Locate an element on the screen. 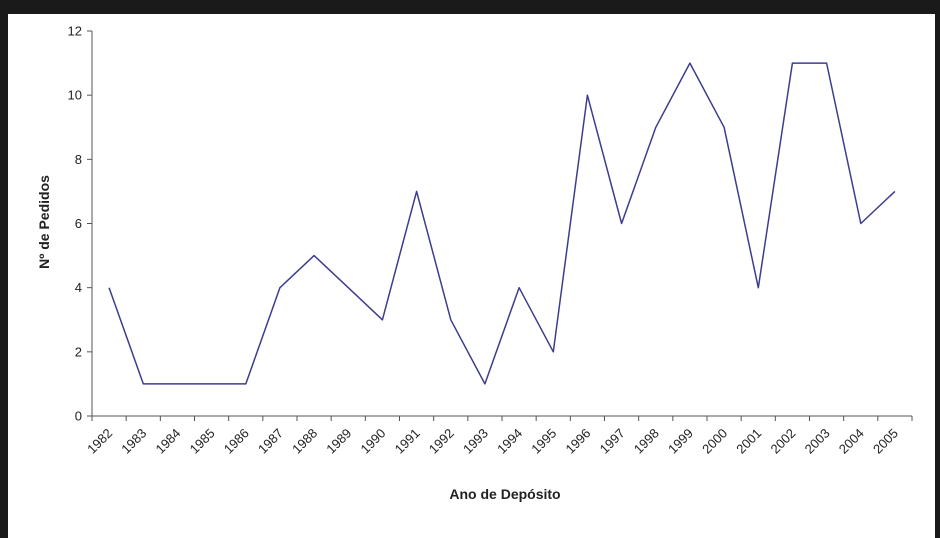 Image resolution: width=940 pixels, height=538 pixels. x-tick-label: 2003 is located at coordinates (817, 441).